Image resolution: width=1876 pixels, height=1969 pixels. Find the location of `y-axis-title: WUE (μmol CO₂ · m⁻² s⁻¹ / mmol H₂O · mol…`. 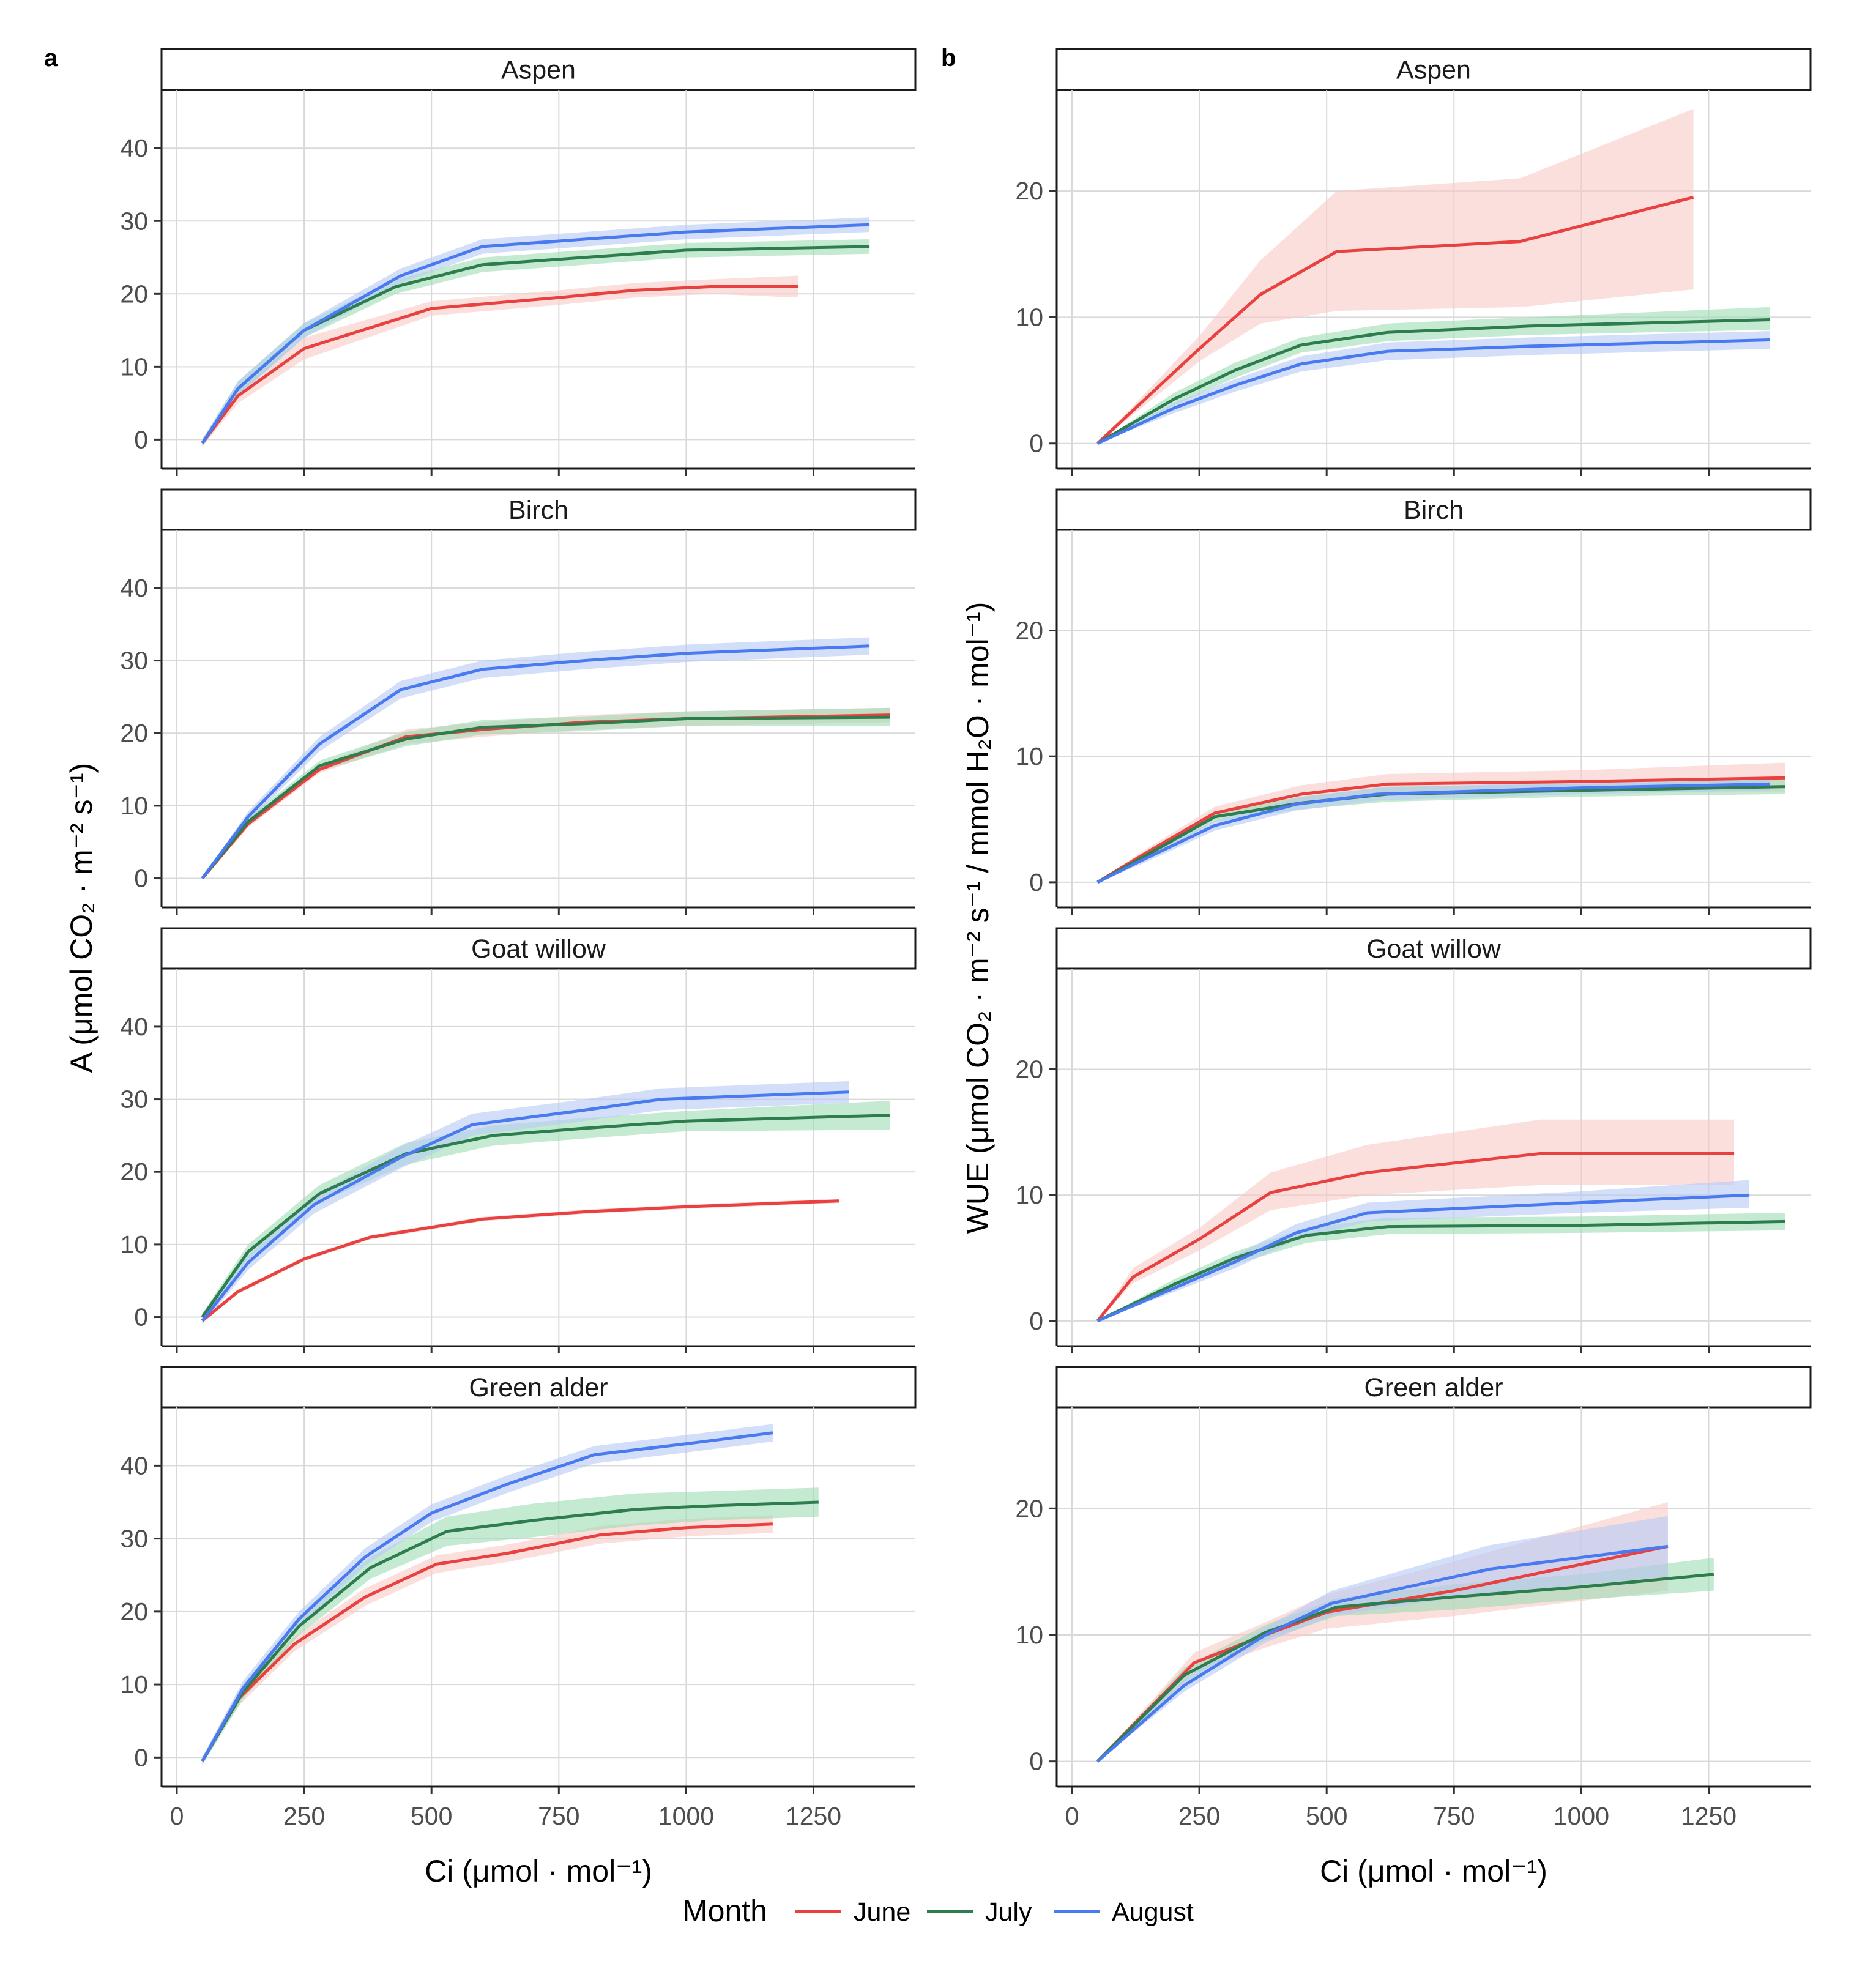

y-axis-title: WUE (μmol CO₂ · m⁻² s⁻¹ / mmol H₂O · mol… is located at coordinates (978, 918).